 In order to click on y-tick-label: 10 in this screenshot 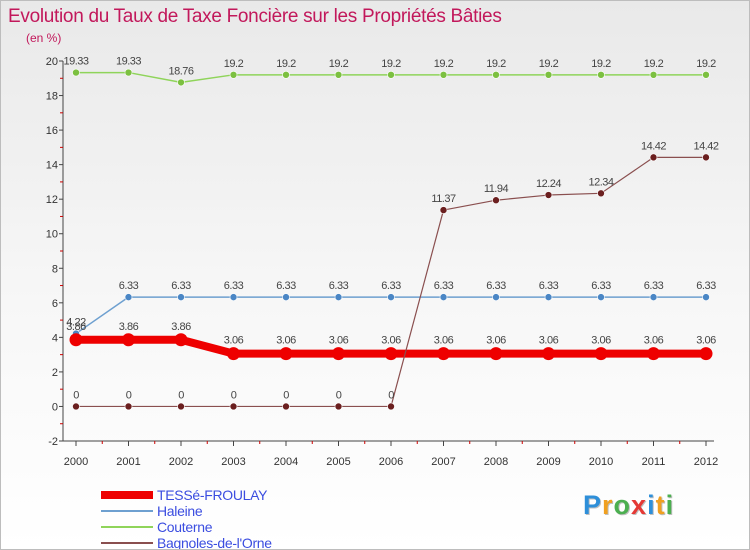, I will do `click(52, 235)`.